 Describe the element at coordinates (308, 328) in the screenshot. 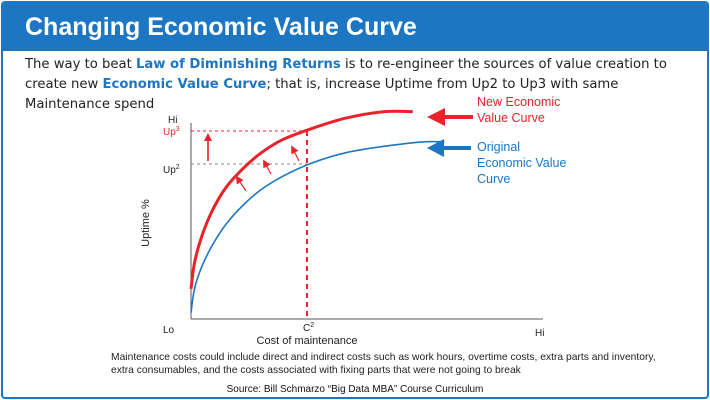

I see `x-tick-c2: C2` at that location.